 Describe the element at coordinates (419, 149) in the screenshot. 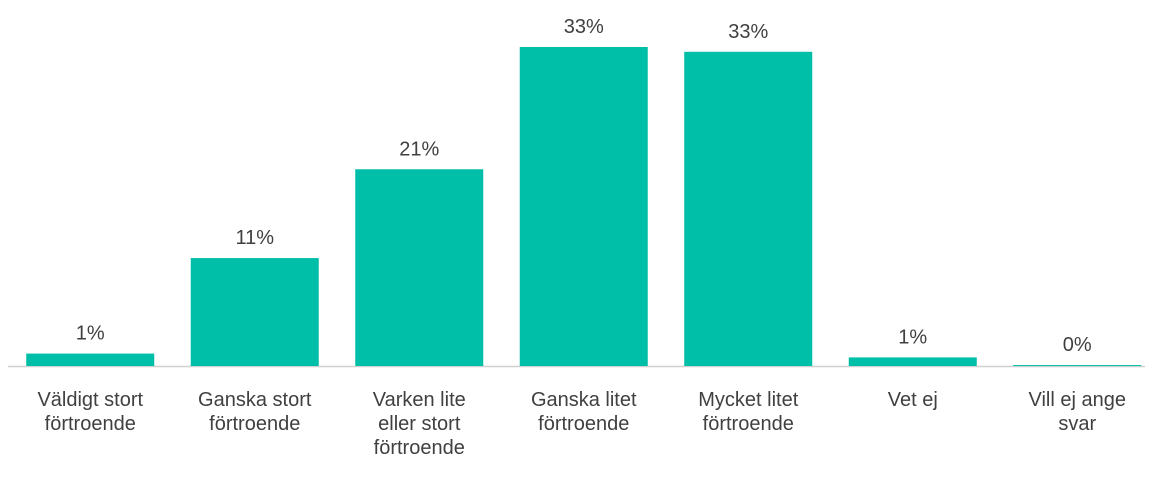

I see `data-label: 21%` at that location.